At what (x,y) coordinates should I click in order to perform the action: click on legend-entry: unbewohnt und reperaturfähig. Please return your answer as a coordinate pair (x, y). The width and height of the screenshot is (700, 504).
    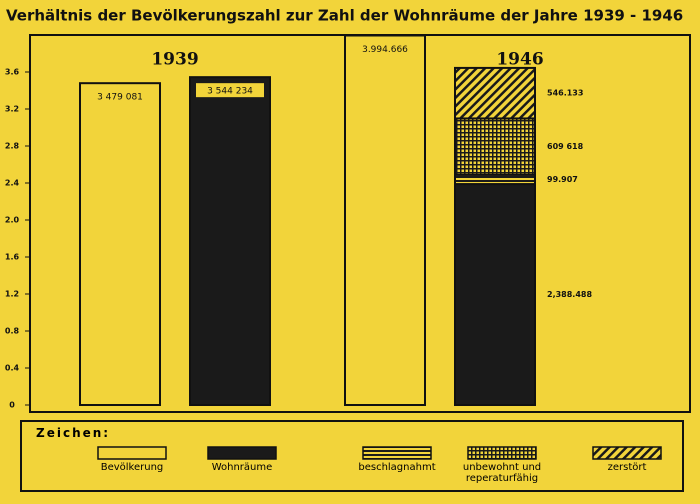
    Looking at the image, I should click on (502, 465).